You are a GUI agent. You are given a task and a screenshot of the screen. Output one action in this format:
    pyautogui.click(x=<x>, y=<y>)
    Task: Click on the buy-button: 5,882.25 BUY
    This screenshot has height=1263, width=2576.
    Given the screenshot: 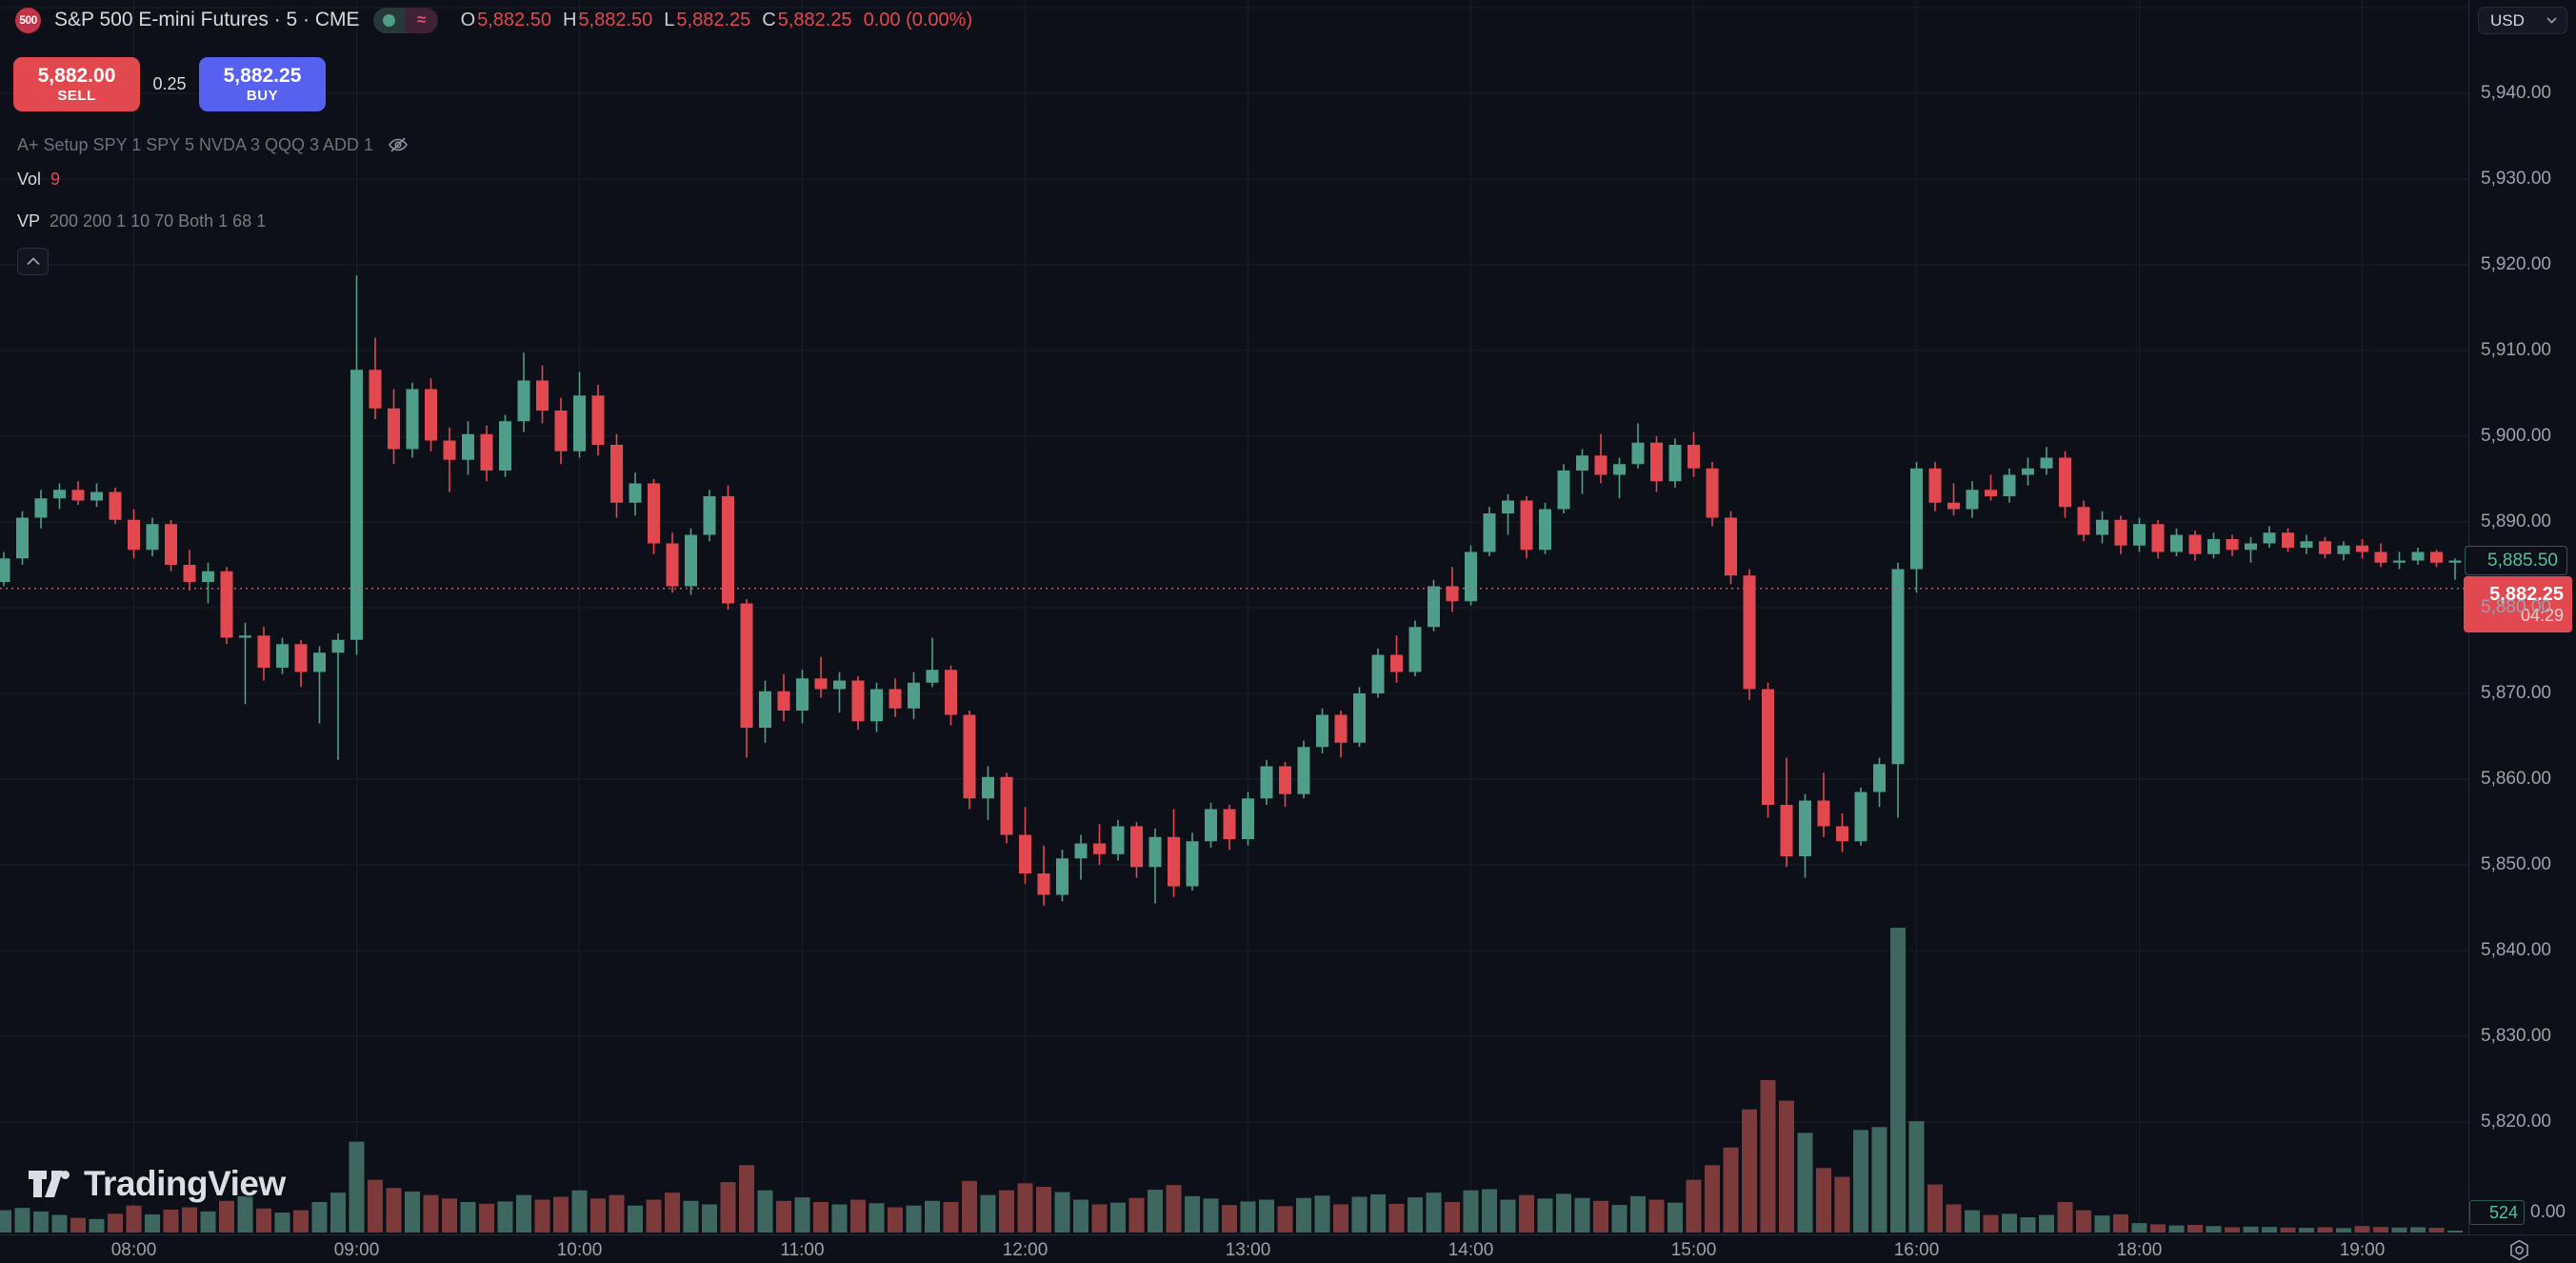 What is the action you would take?
    pyautogui.click(x=262, y=84)
    